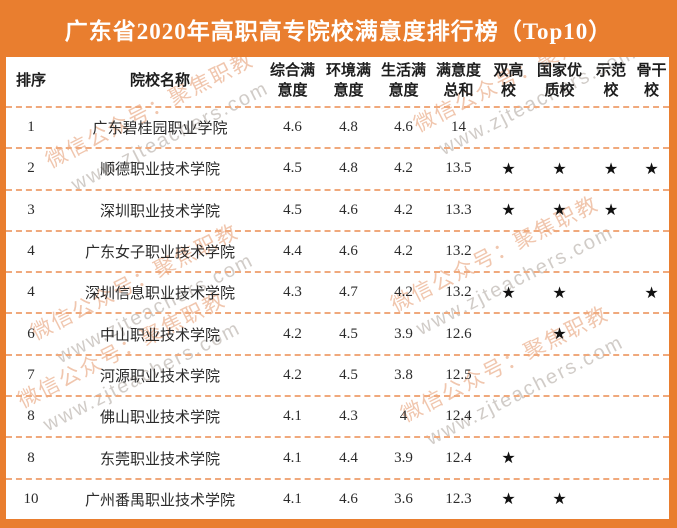 Image resolution: width=677 pixels, height=528 pixels. Describe the element at coordinates (508, 81) in the screenshot. I see `header-double-high: 双高校` at that location.